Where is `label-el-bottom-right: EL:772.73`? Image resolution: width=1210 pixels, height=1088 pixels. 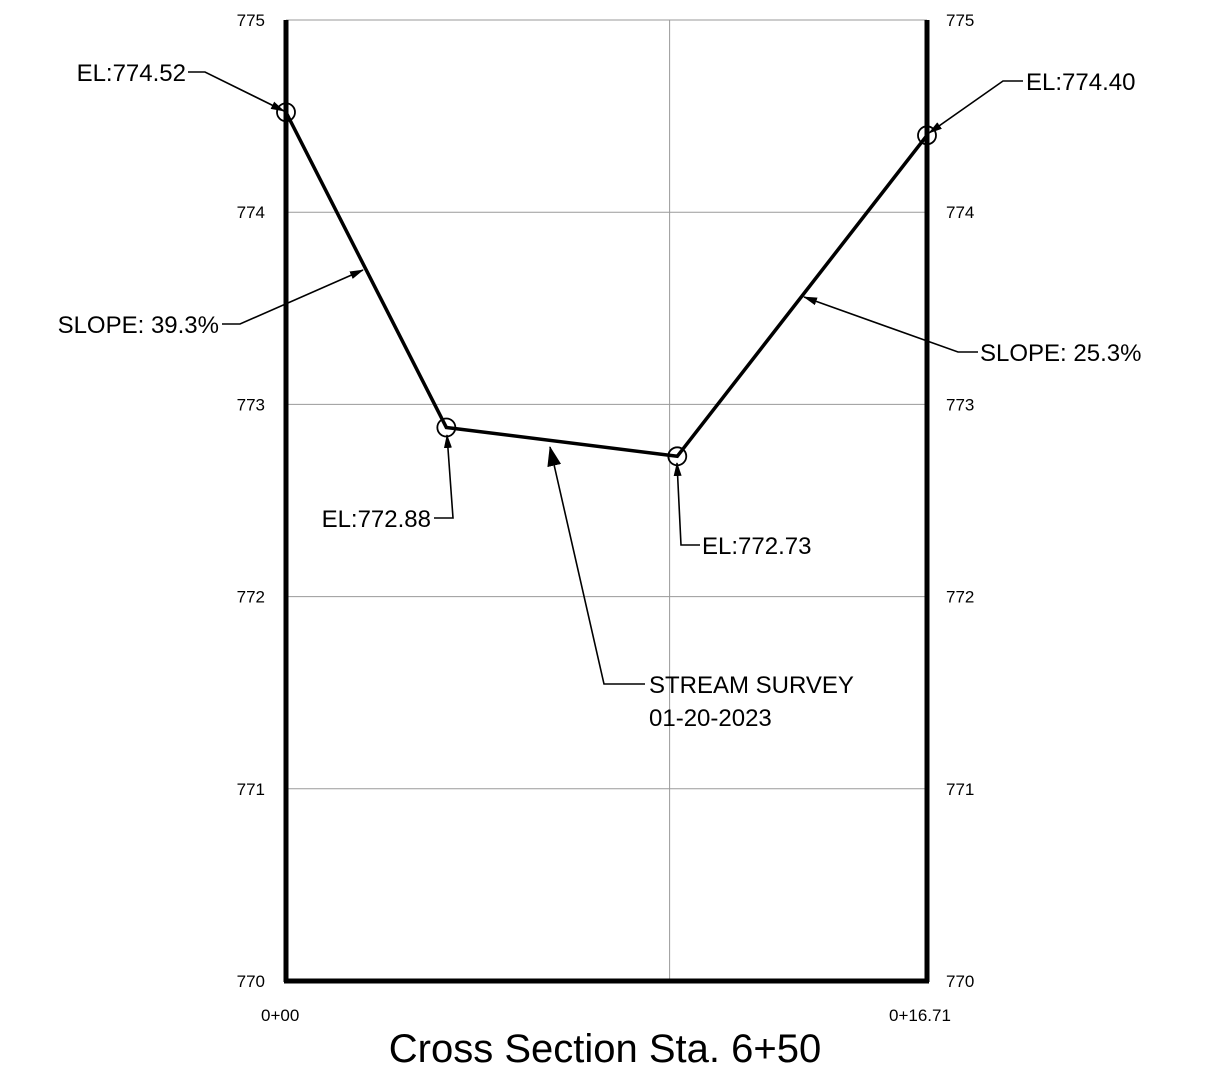
label-el-bottom-right: EL:772.73 is located at coordinates (756, 546).